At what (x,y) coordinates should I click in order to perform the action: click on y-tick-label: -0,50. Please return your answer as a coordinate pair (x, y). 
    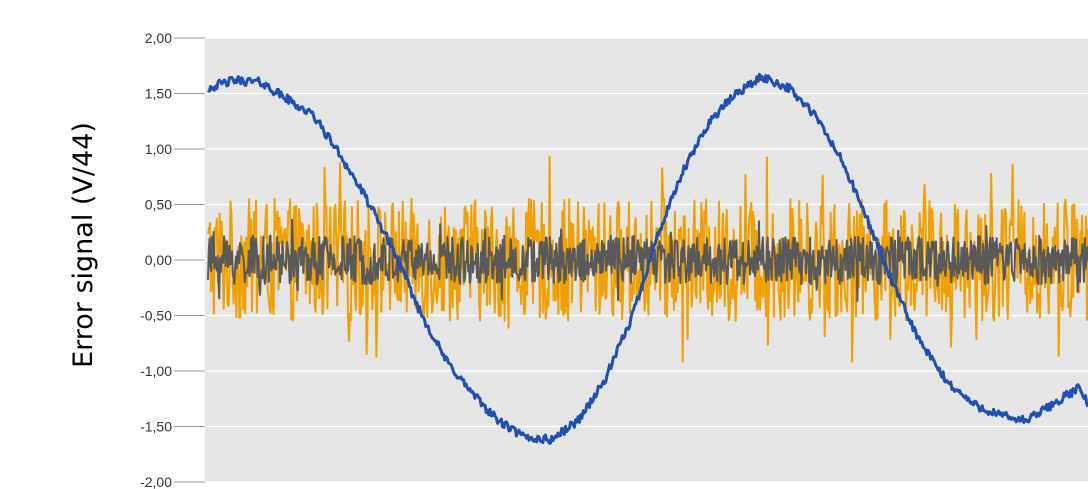
    Looking at the image, I should click on (156, 316).